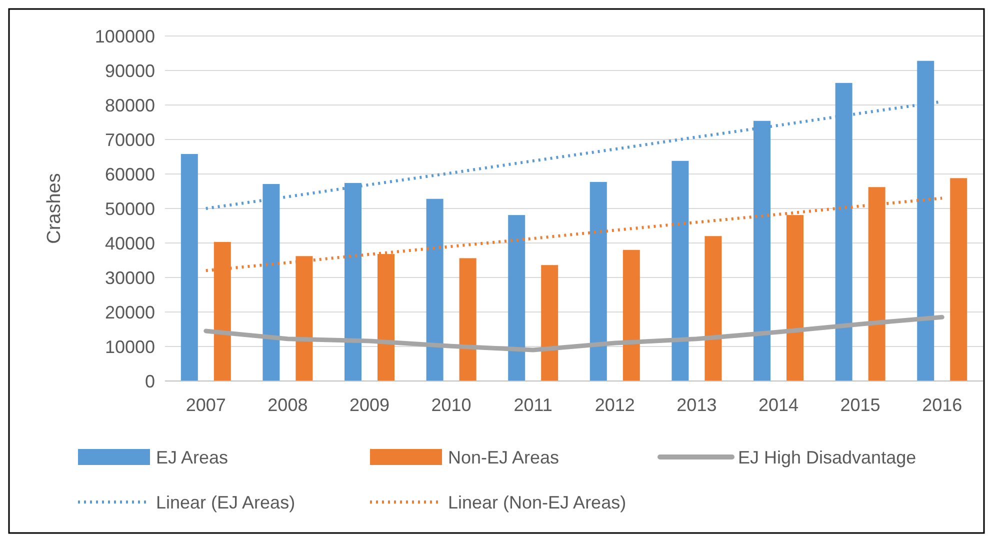 The image size is (993, 542). Describe the element at coordinates (533, 405) in the screenshot. I see `x-tick-label: 2011` at that location.